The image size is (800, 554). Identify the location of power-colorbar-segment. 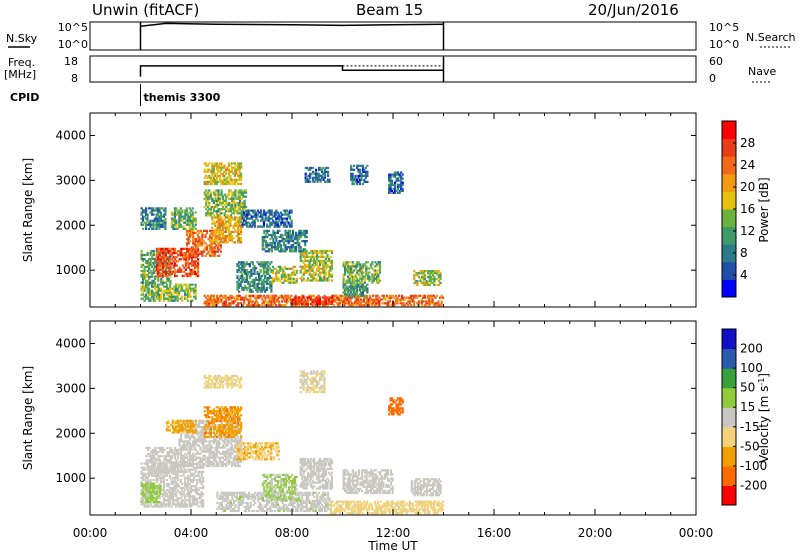
(729, 130).